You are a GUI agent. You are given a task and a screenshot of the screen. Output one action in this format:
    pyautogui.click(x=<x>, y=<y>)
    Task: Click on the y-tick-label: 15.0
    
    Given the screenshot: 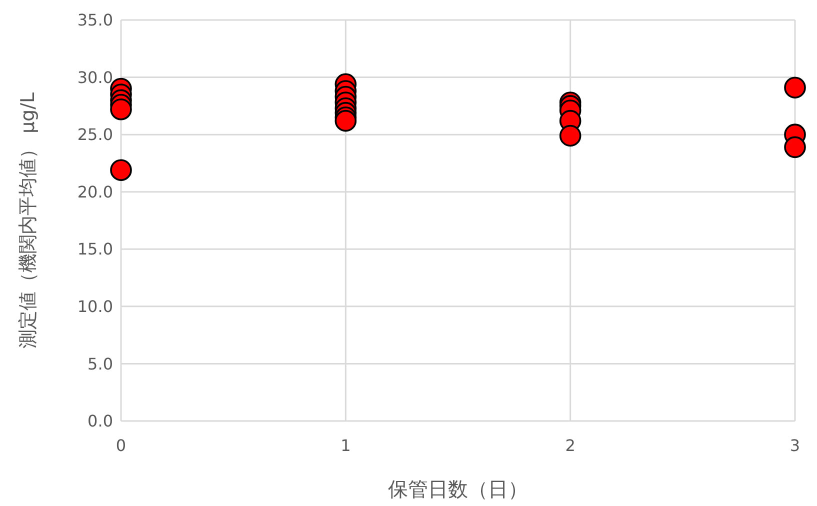 What is the action you would take?
    pyautogui.click(x=95, y=249)
    